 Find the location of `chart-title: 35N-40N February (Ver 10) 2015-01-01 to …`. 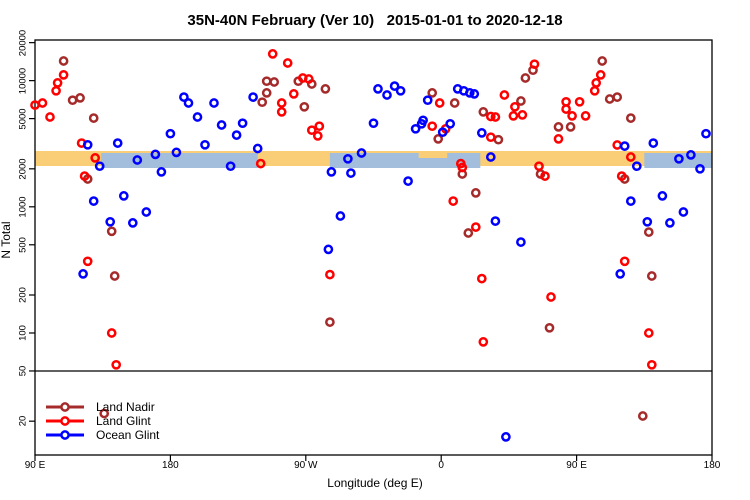

chart-title: 35N-40N February (Ver 10) 2015-01-01 to … is located at coordinates (375, 20).